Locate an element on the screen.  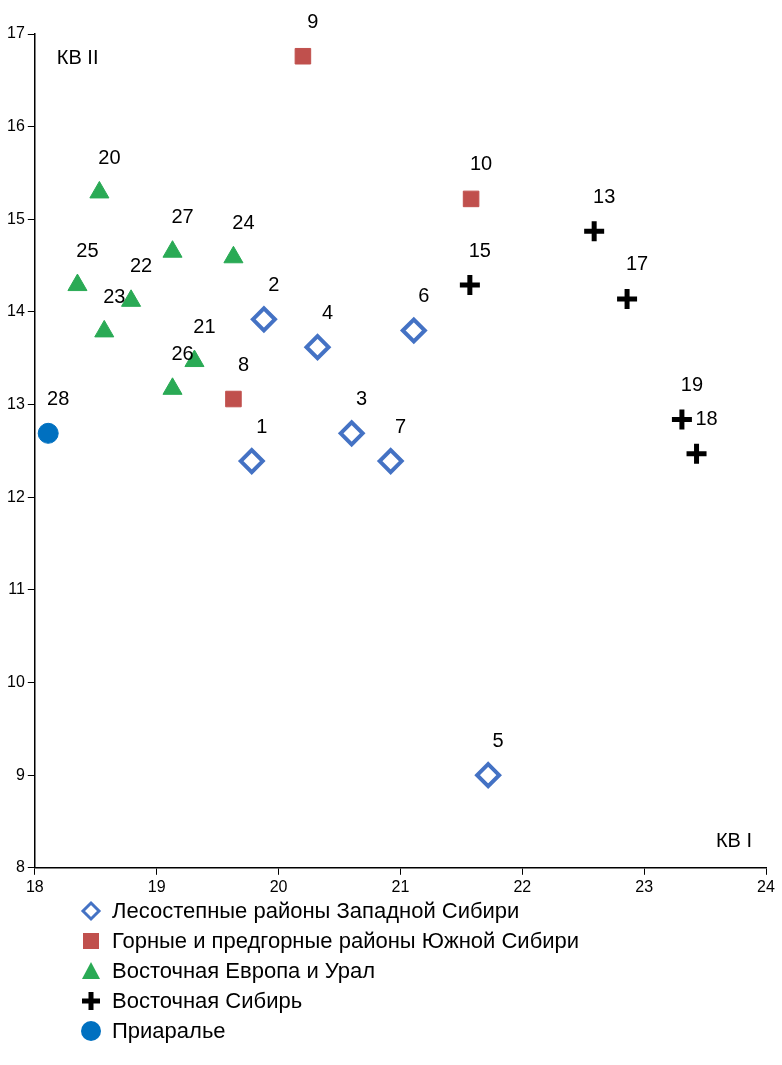
x-tick-label: 24 is located at coordinates (766, 886).